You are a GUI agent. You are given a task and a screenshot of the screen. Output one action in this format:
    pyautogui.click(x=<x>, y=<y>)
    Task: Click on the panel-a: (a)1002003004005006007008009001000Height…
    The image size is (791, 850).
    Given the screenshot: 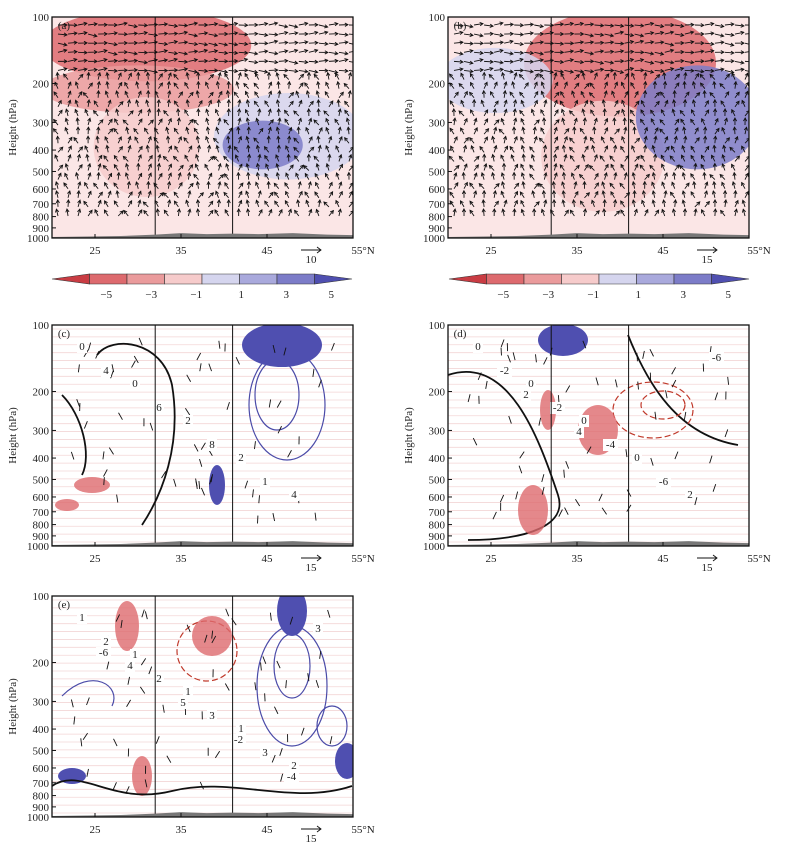 What is the action you would take?
    pyautogui.click(x=191, y=139)
    